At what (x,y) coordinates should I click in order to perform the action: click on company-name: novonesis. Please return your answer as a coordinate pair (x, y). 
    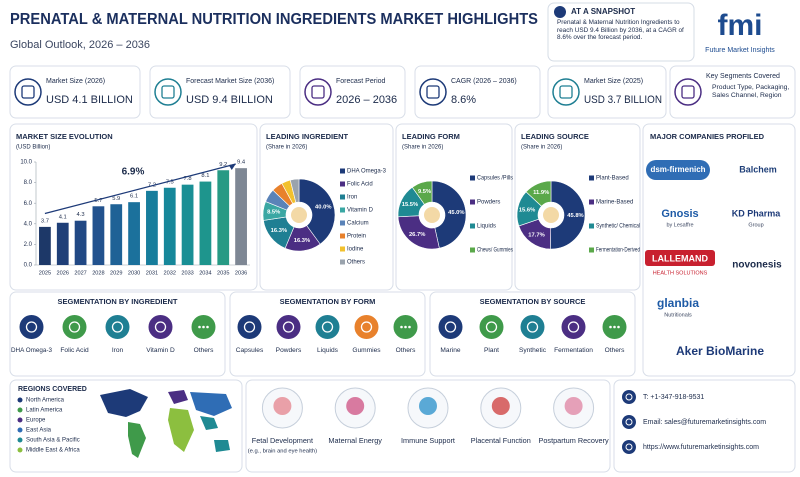
    Looking at the image, I should click on (757, 265).